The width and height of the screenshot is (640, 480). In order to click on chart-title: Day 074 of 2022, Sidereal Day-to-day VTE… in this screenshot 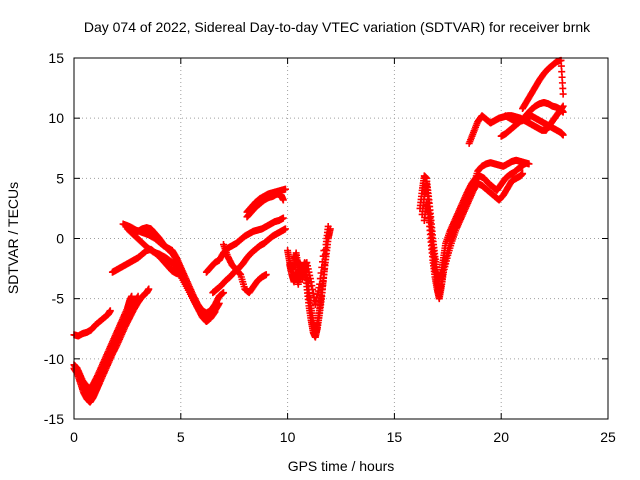, I will do `click(337, 27)`.